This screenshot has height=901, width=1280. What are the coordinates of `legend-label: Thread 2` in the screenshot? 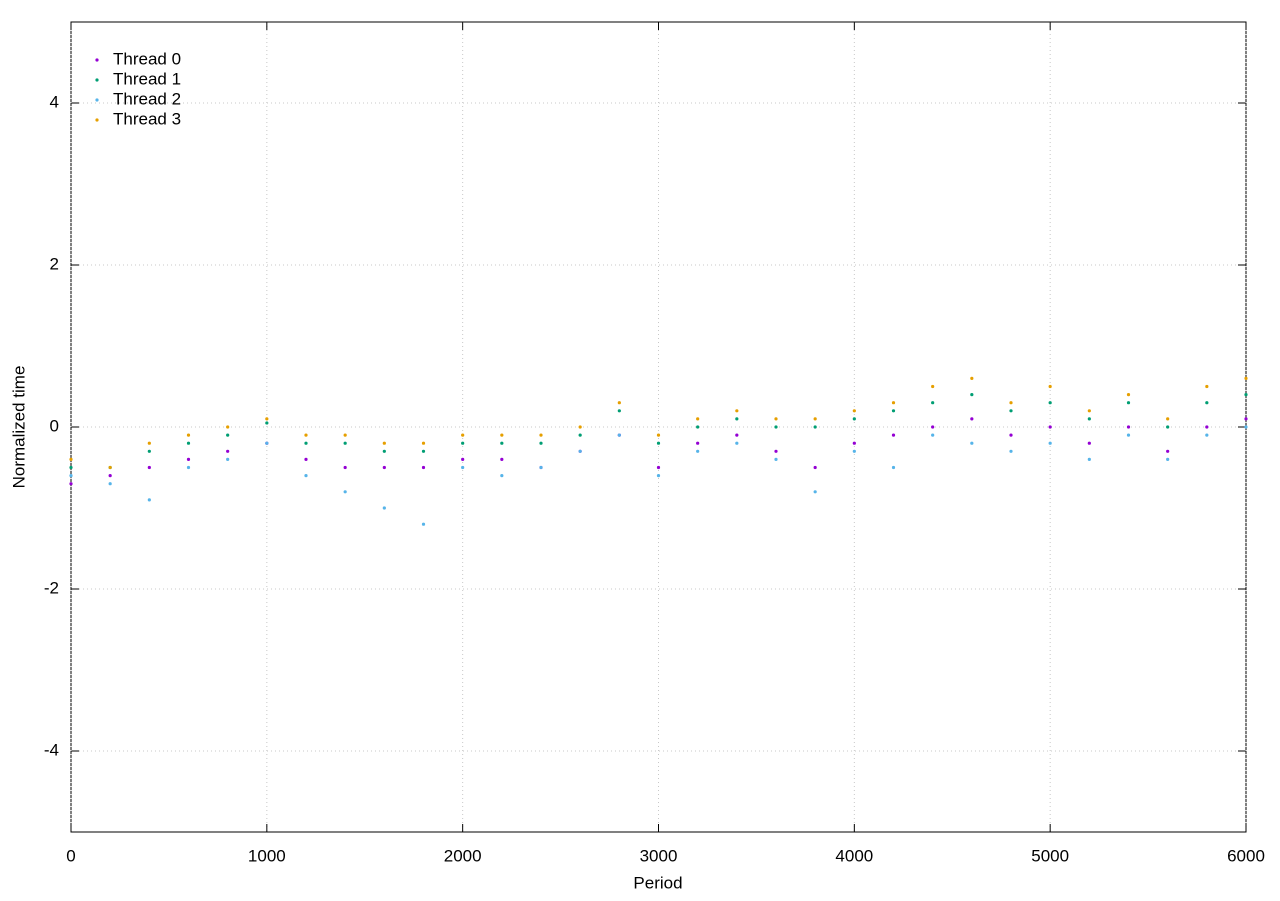 It's located at (147, 98).